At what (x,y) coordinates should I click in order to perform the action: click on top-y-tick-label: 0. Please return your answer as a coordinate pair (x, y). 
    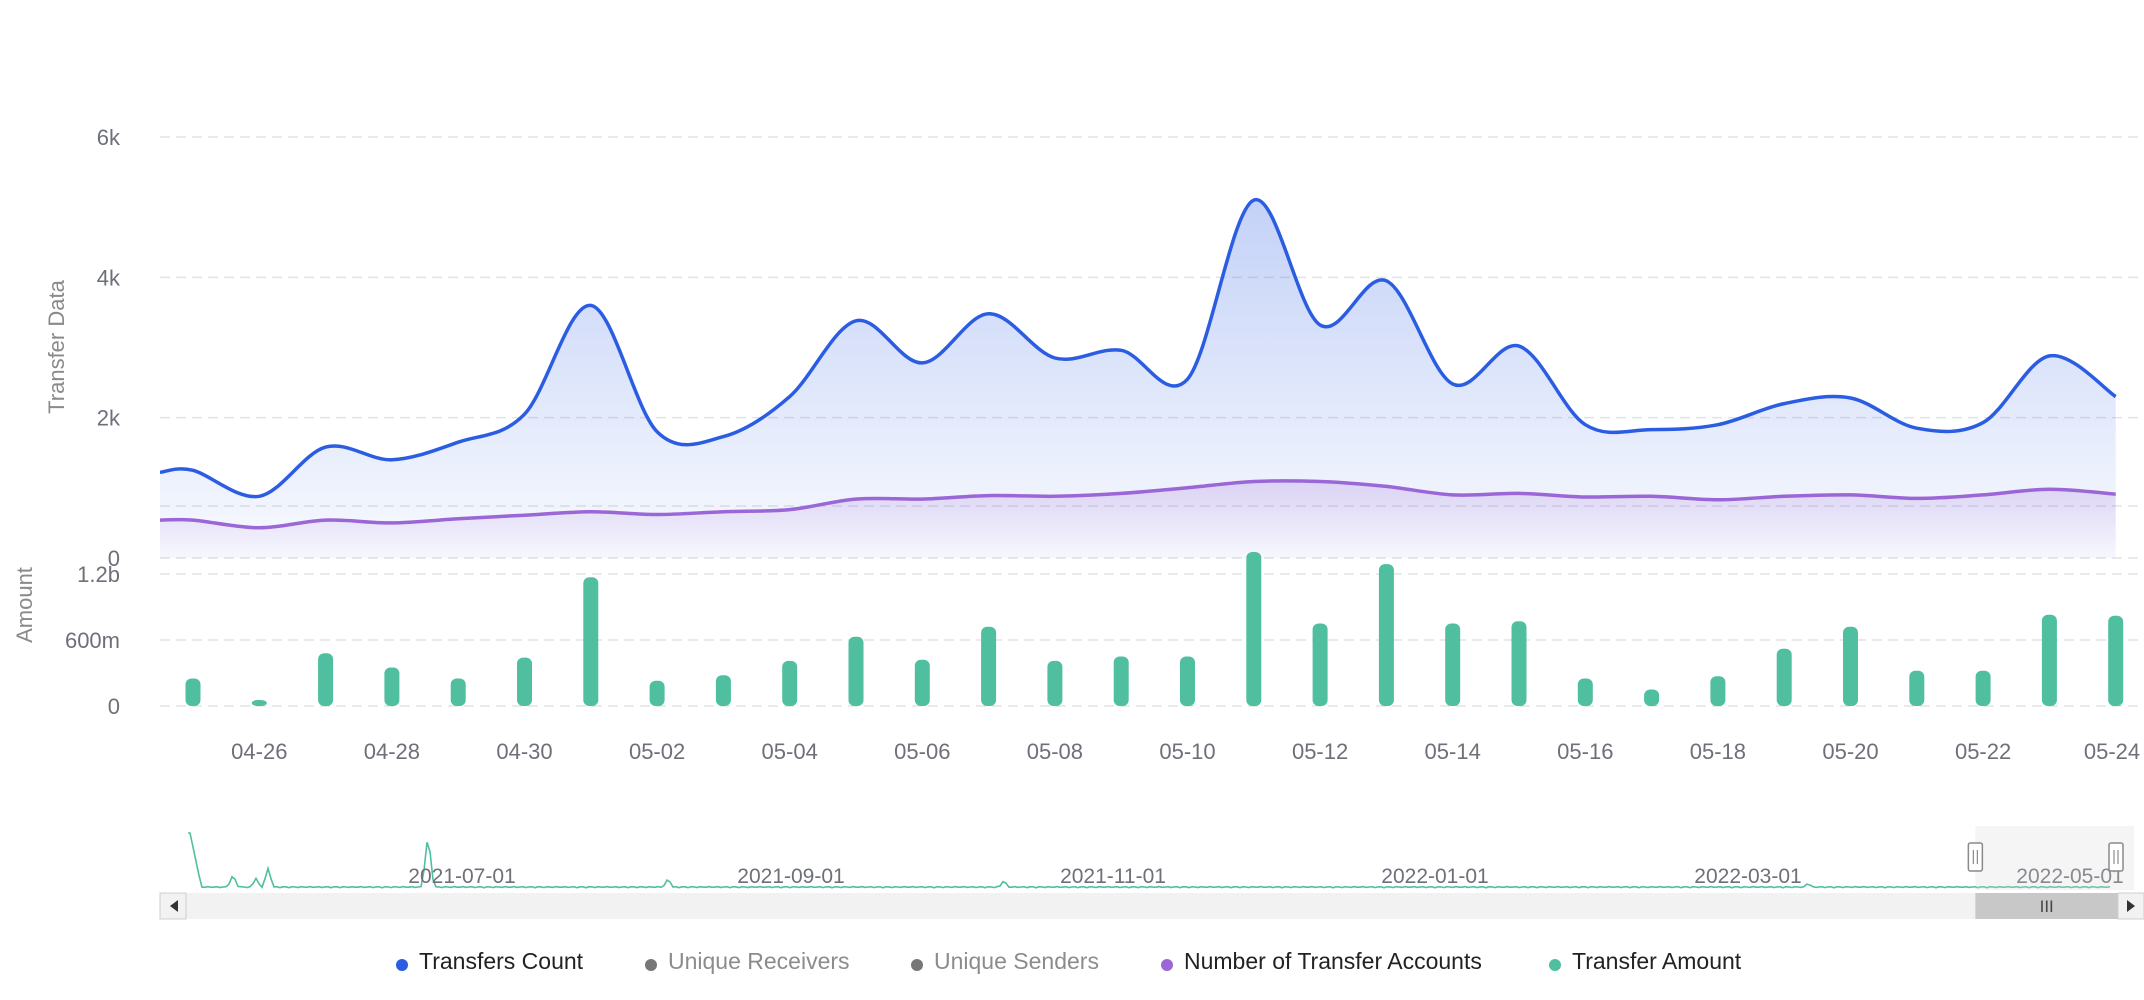
    Looking at the image, I should click on (114, 558).